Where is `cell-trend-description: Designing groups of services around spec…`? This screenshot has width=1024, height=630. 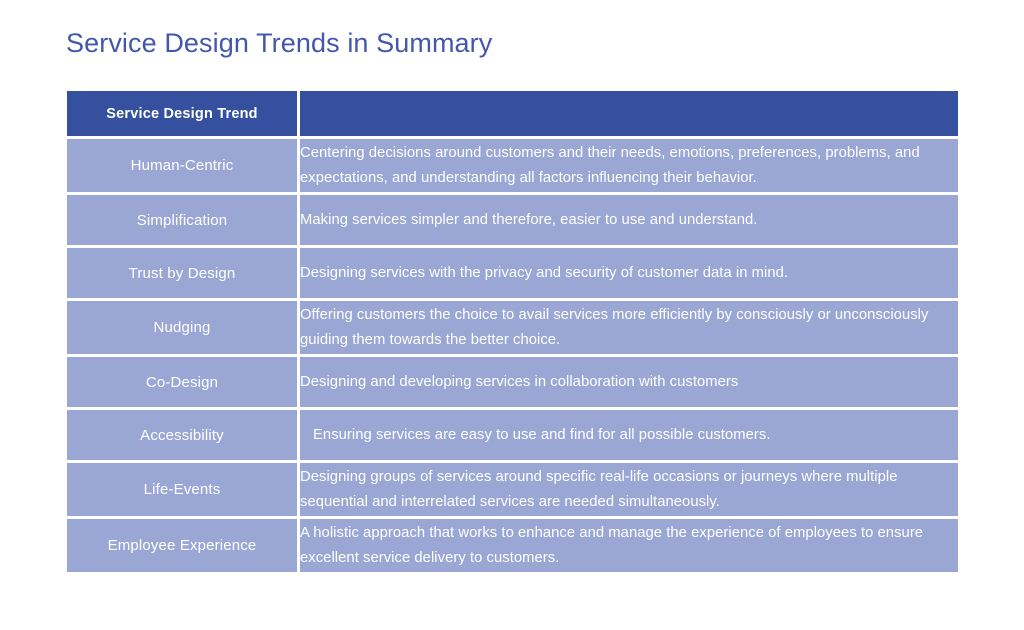 cell-trend-description: Designing groups of services around spec… is located at coordinates (629, 489).